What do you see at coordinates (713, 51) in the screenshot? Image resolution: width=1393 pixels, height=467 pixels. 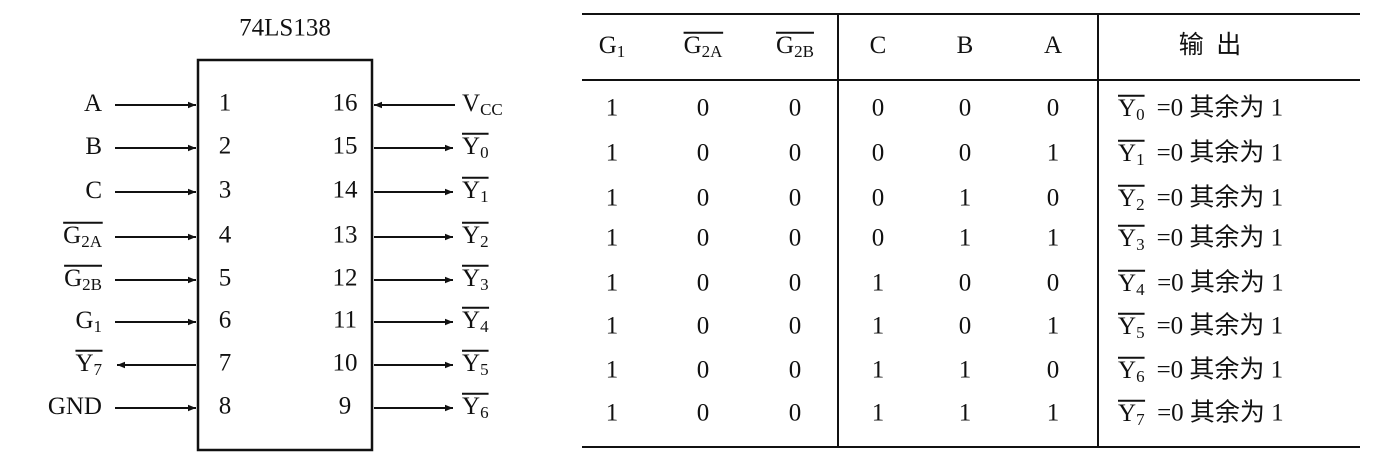 I see `header-cell-sub: 2A` at bounding box center [713, 51].